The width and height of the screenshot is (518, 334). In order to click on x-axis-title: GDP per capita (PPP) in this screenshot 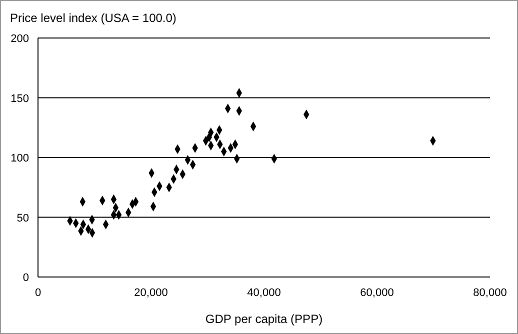, I will do `click(264, 319)`.